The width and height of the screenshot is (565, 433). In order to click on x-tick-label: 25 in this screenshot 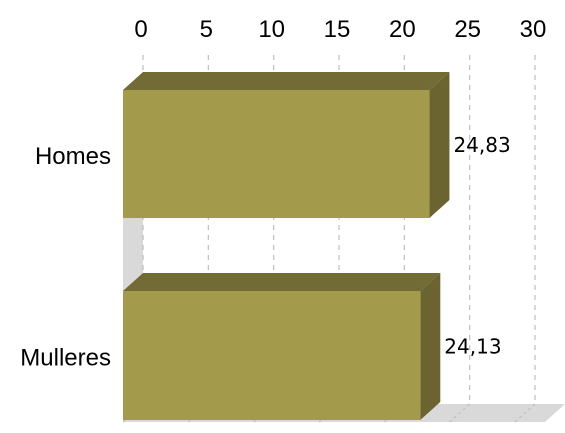, I will do `click(467, 29)`.